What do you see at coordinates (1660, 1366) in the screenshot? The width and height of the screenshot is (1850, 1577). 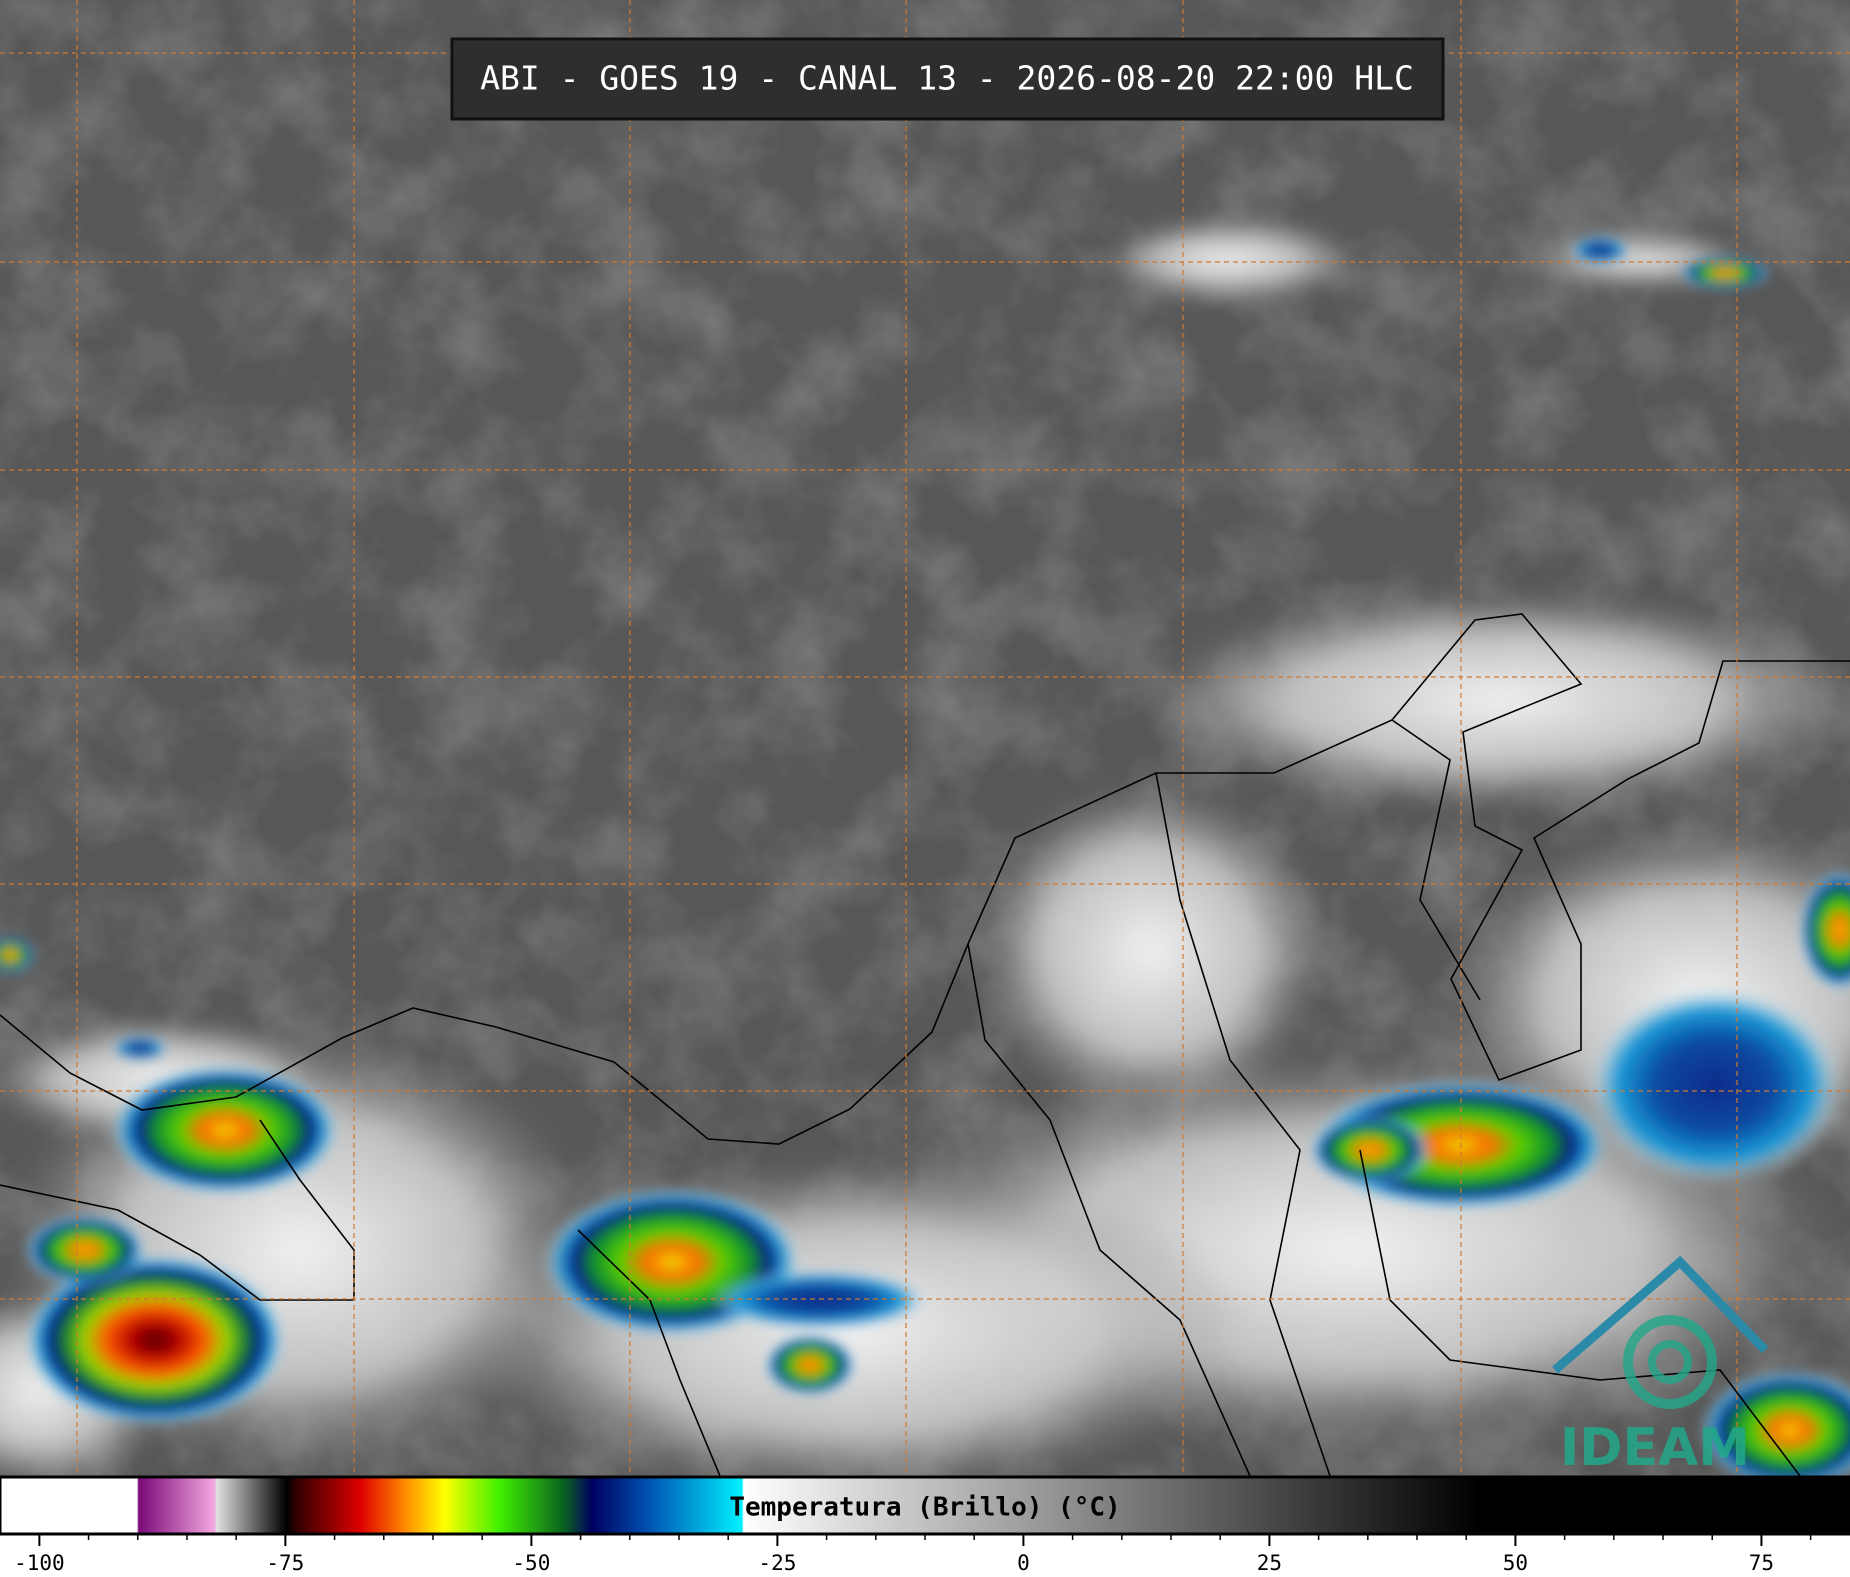 I see `logo: IDEAM` at bounding box center [1660, 1366].